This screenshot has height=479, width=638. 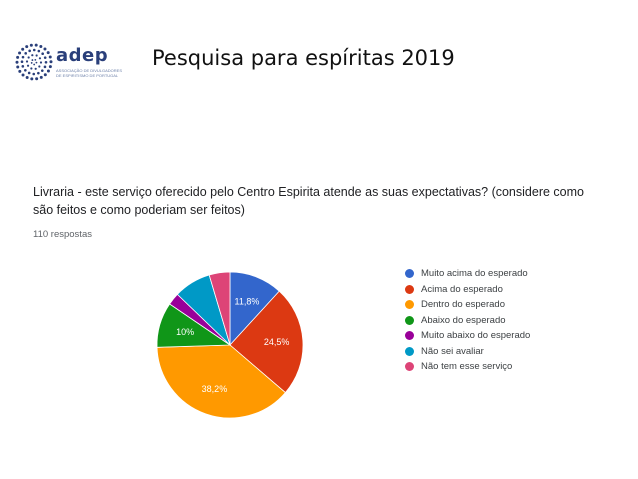 I want to click on legend-label: Muito acima do esperado, so click(x=474, y=274).